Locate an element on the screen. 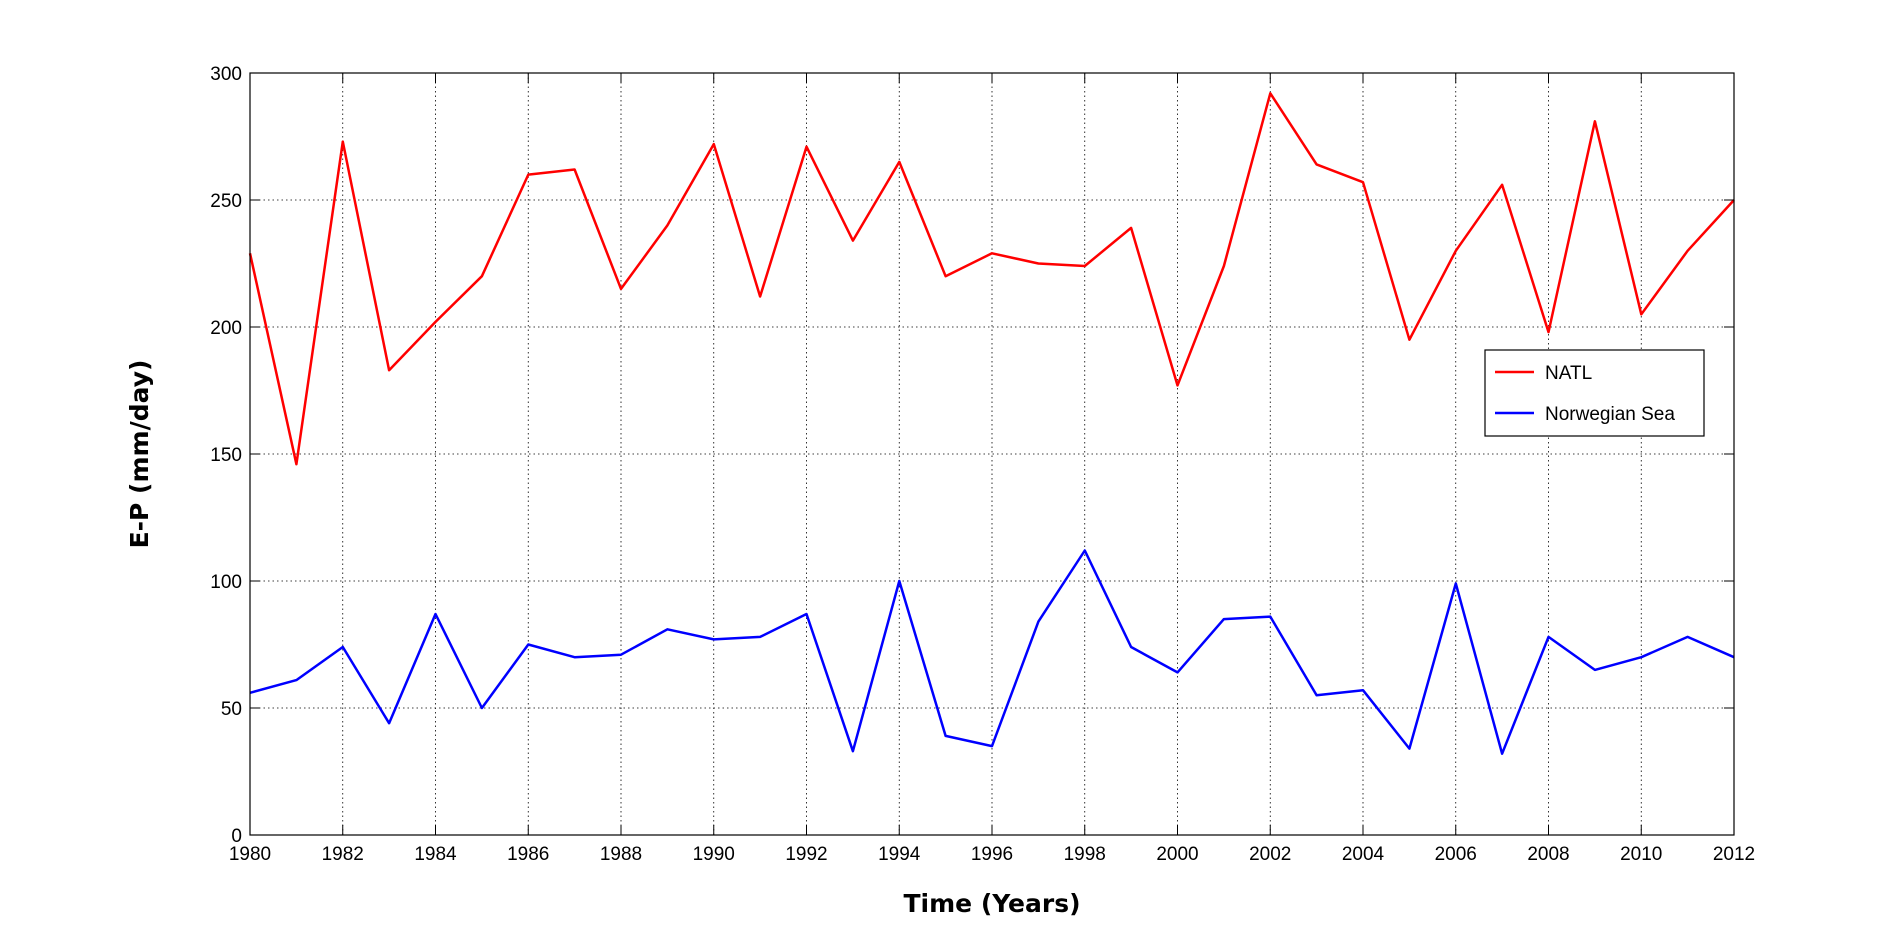 This screenshot has height=930, width=1898. x-tick-label: 1994 is located at coordinates (899, 854).